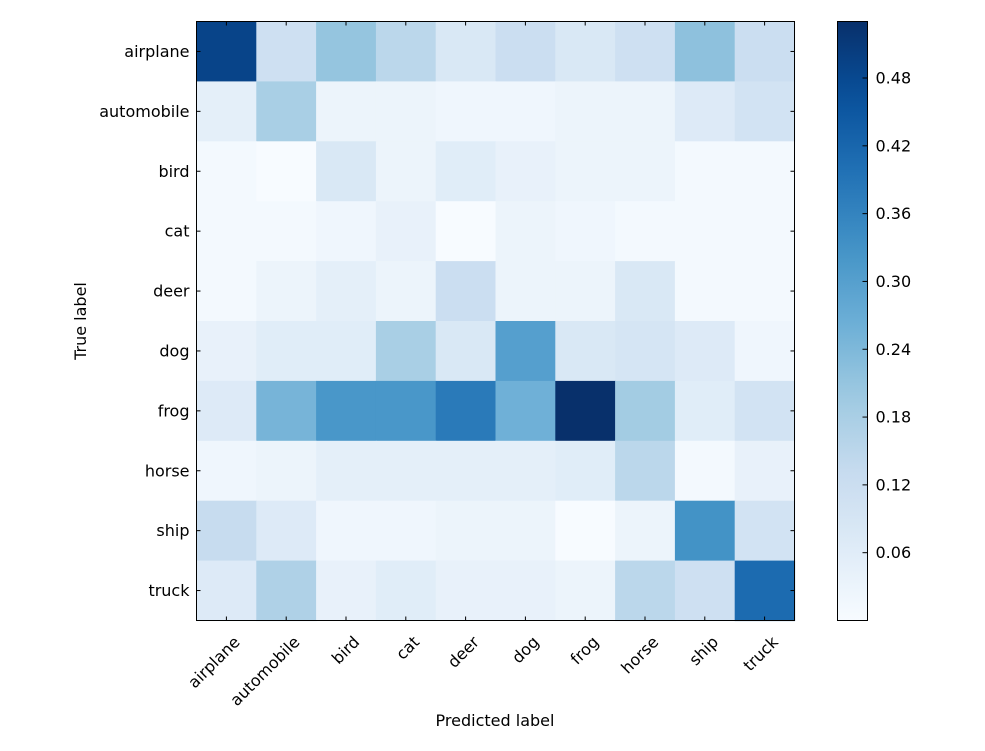  What do you see at coordinates (760, 653) in the screenshot?
I see `x-tick-label: truck` at bounding box center [760, 653].